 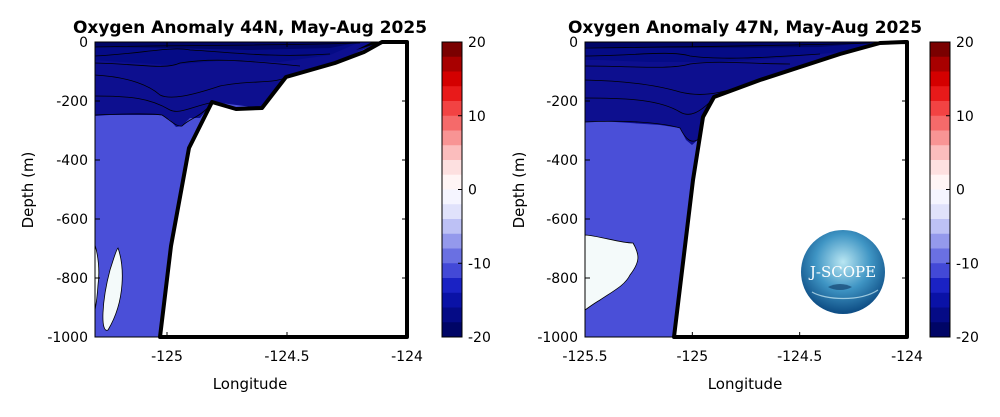 I want to click on j-scope-logo: J-SCOPE, so click(x=843, y=272).